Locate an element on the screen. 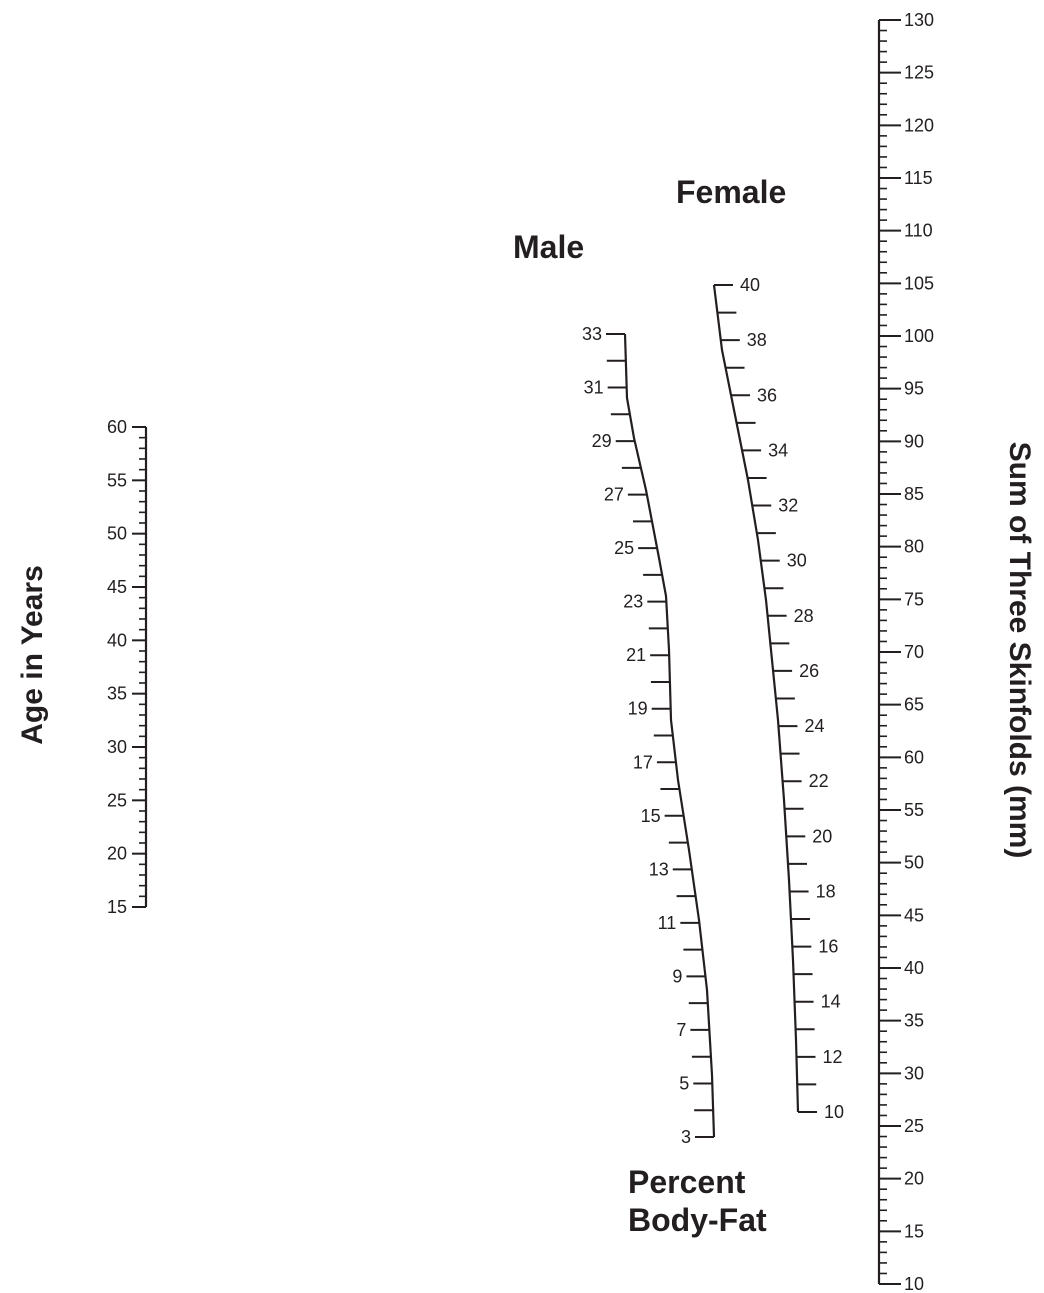  age-axis-title: Age in Years is located at coordinates (32, 655).